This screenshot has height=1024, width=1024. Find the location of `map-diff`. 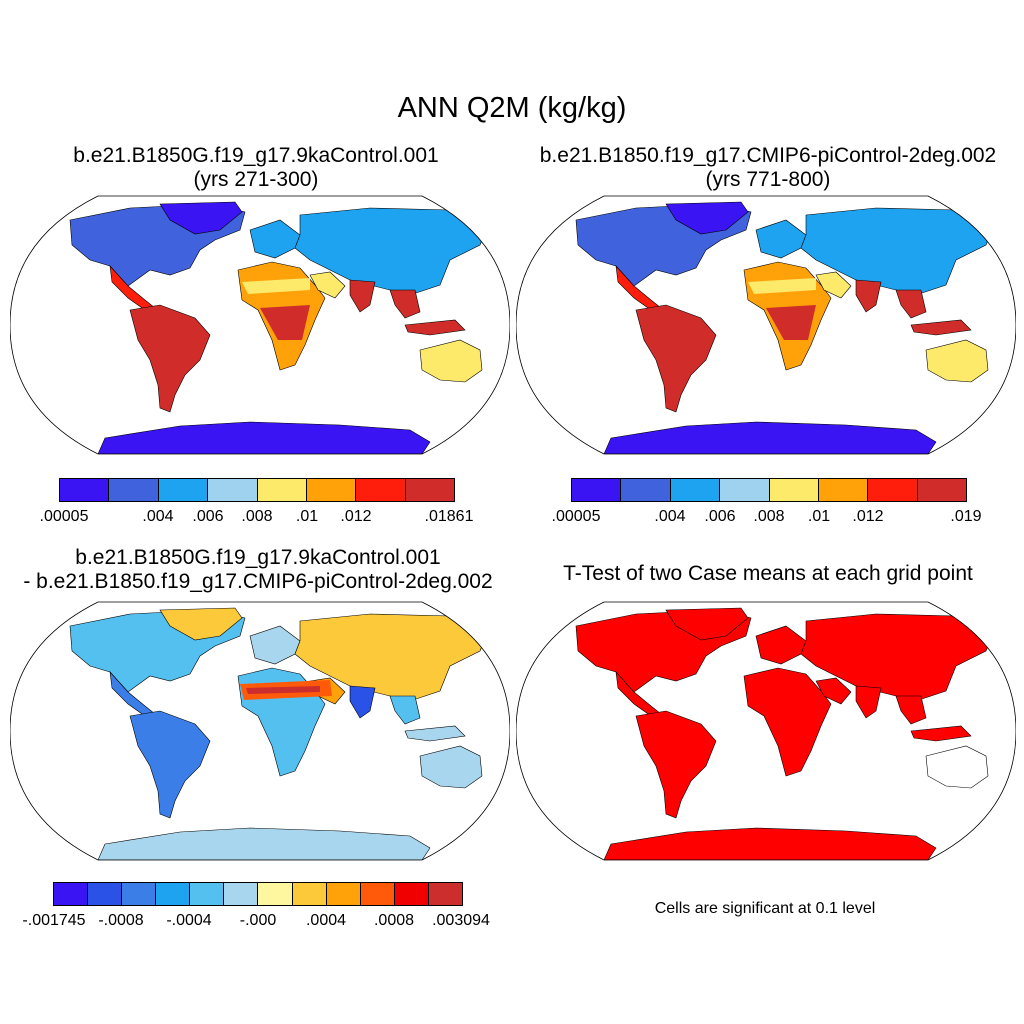

map-diff is located at coordinates (260, 731).